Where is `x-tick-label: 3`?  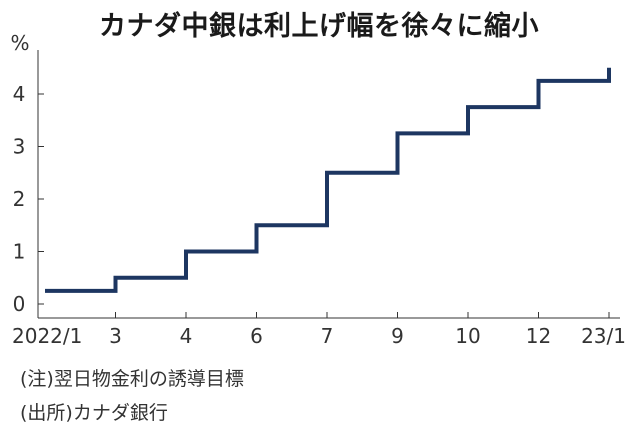 x-tick-label: 3 is located at coordinates (115, 336).